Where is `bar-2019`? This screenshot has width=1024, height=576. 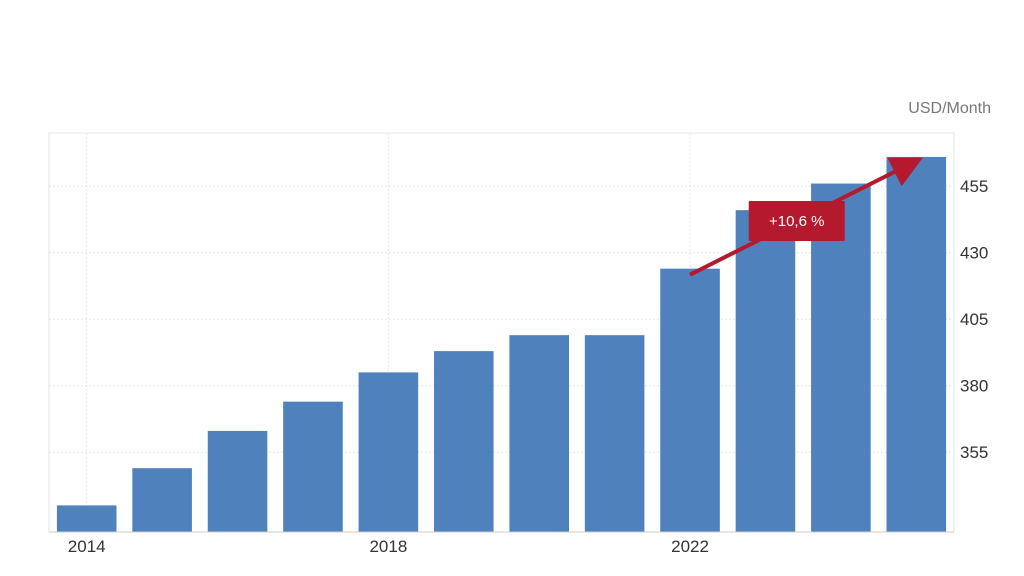 bar-2019 is located at coordinates (464, 441).